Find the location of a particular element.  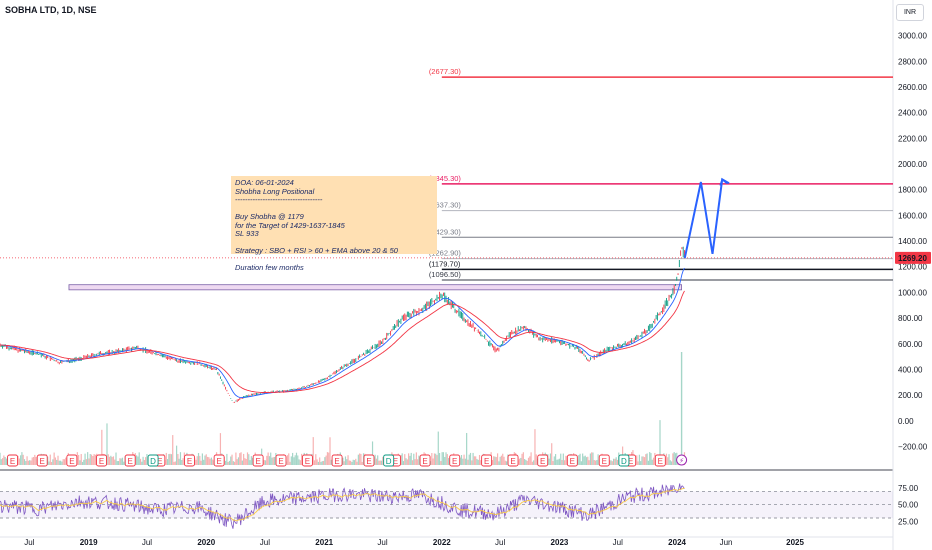

event-marker is located at coordinates (682, 460).